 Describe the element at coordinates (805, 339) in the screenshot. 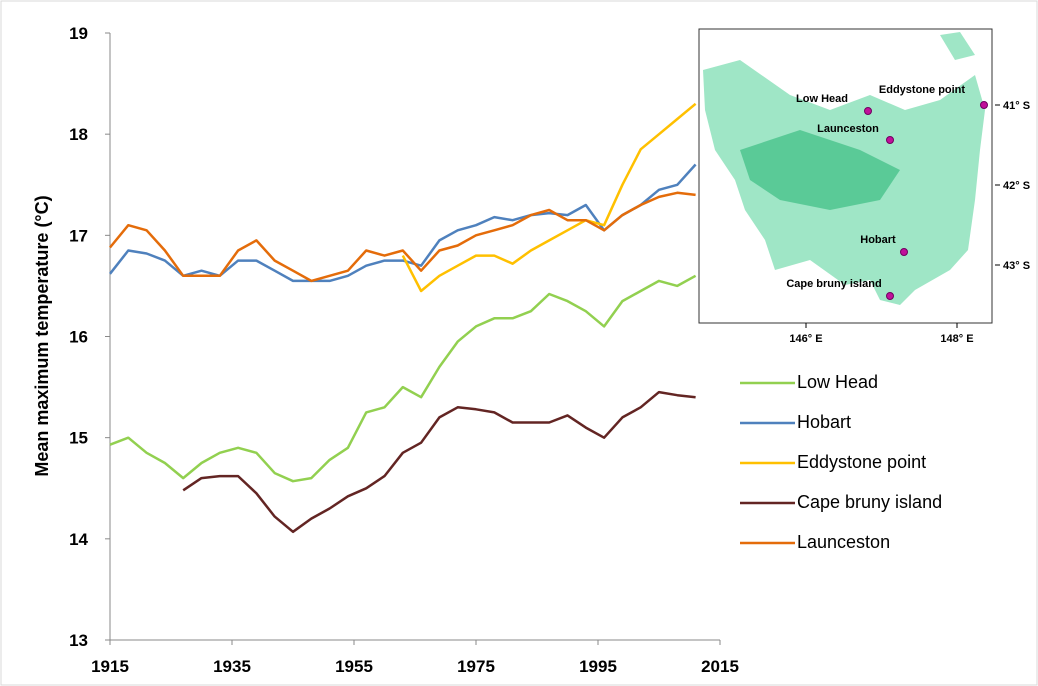

I see `lon-label: 146° E` at that location.